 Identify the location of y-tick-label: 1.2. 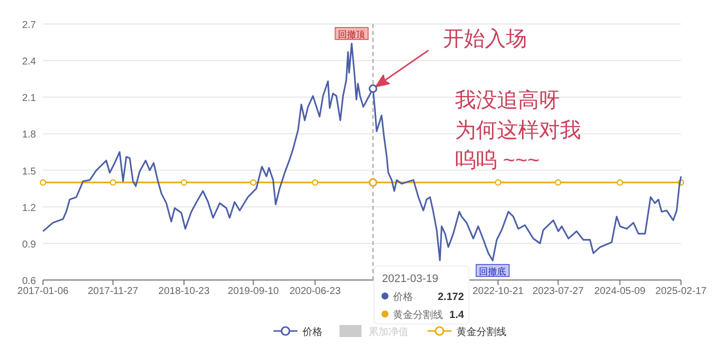
(29, 208).